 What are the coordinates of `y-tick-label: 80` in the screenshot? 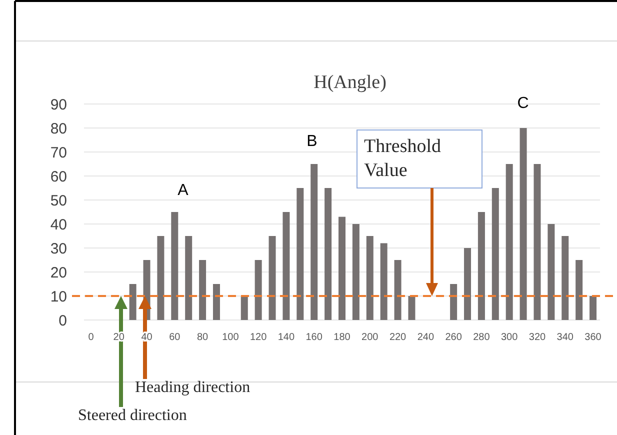 It's located at (58, 129).